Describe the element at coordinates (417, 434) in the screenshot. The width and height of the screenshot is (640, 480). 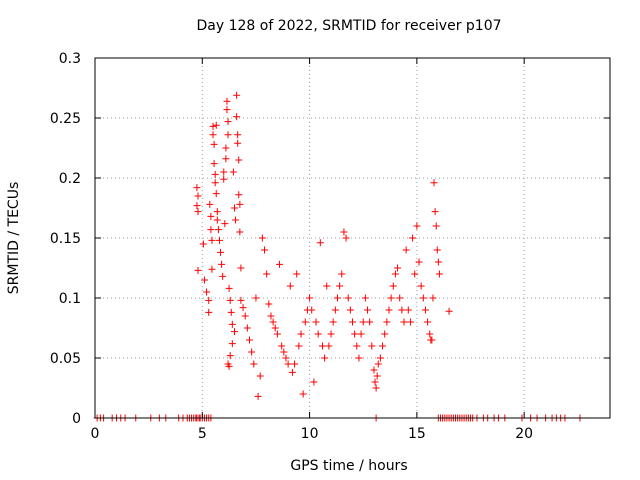
I see `x-tick-label: 15` at that location.